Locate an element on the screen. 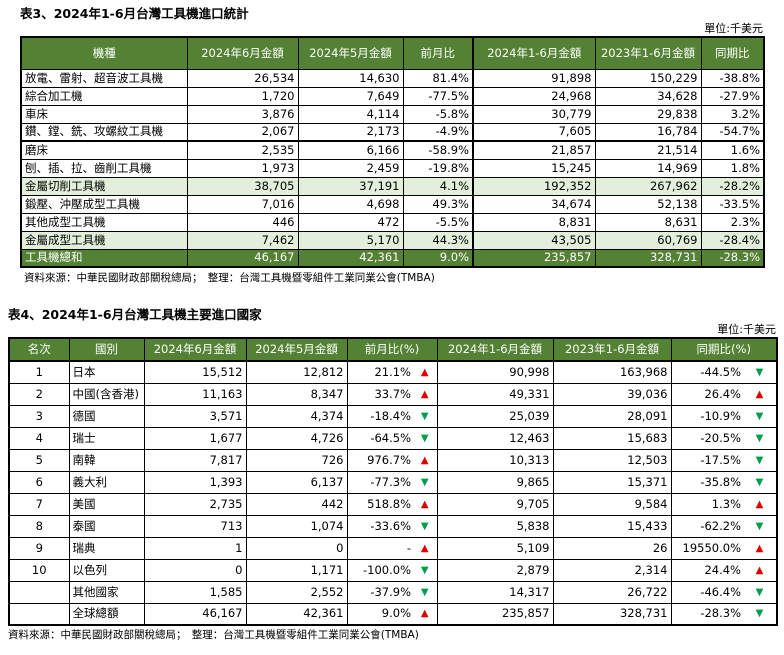  value-cell: 1,677 is located at coordinates (195, 438).